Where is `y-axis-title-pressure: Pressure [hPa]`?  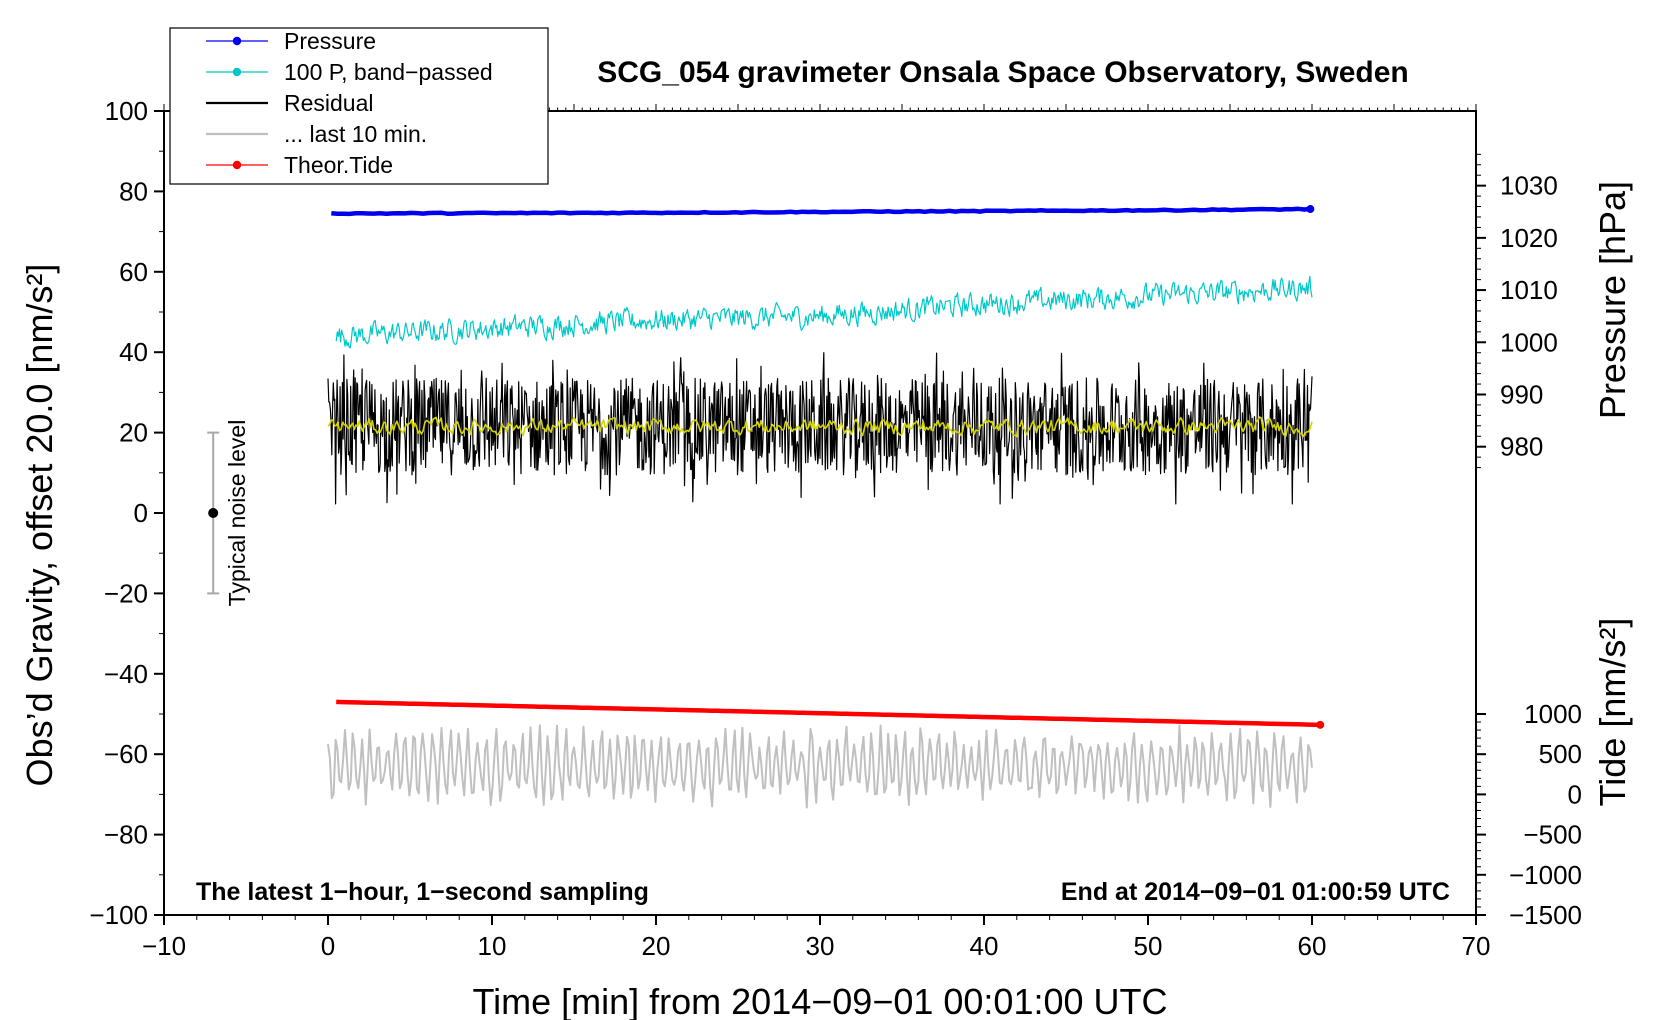
y-axis-title-pressure: Pressure [hPa] is located at coordinates (1612, 300).